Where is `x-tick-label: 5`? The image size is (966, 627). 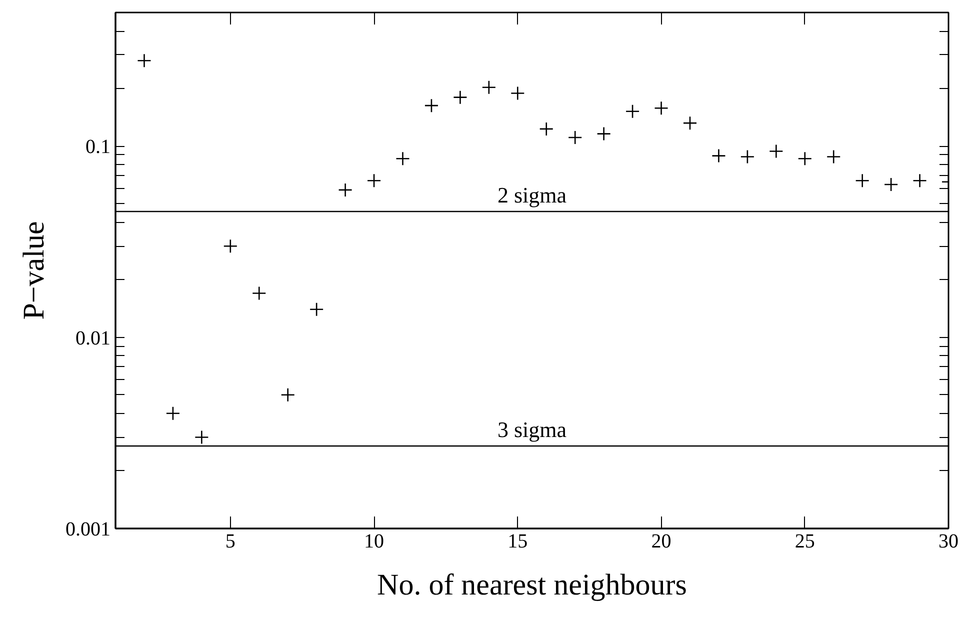 x-tick-label: 5 is located at coordinates (230, 541).